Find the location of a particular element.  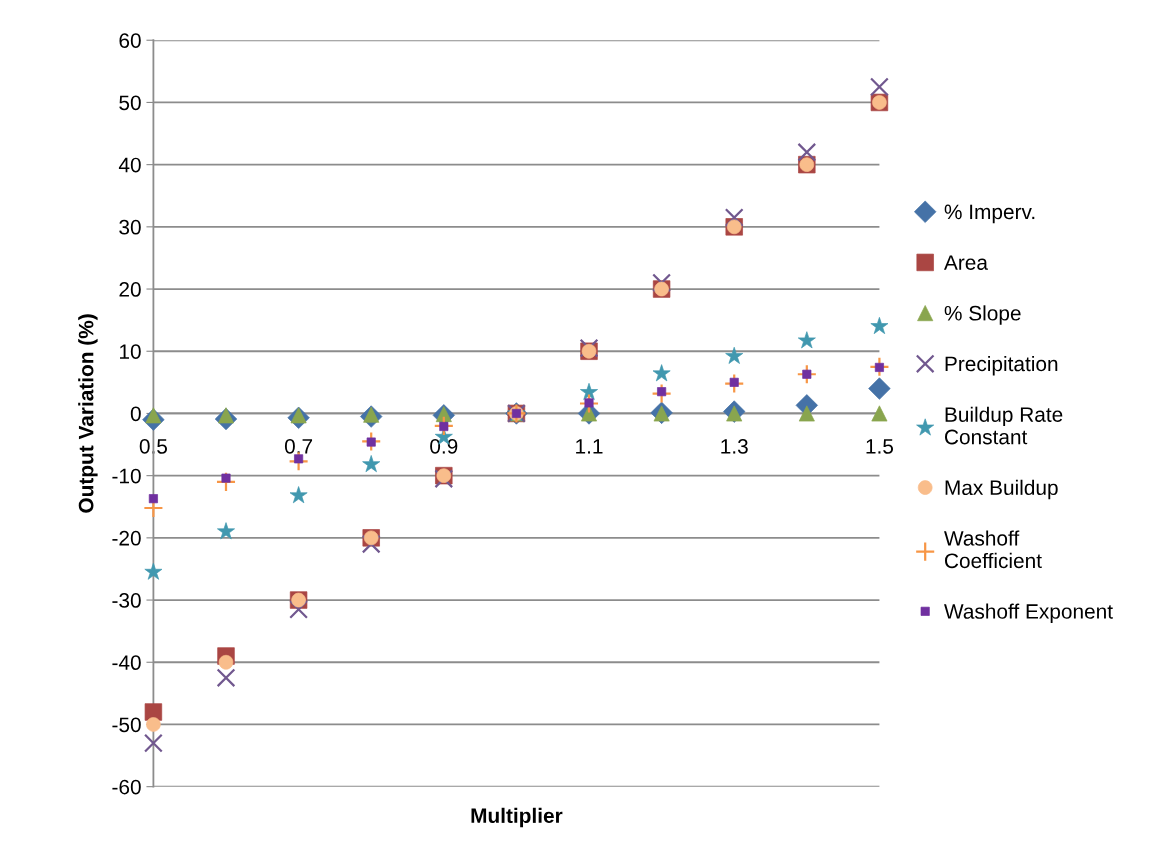

y-tick-label: 50 is located at coordinates (130, 103).